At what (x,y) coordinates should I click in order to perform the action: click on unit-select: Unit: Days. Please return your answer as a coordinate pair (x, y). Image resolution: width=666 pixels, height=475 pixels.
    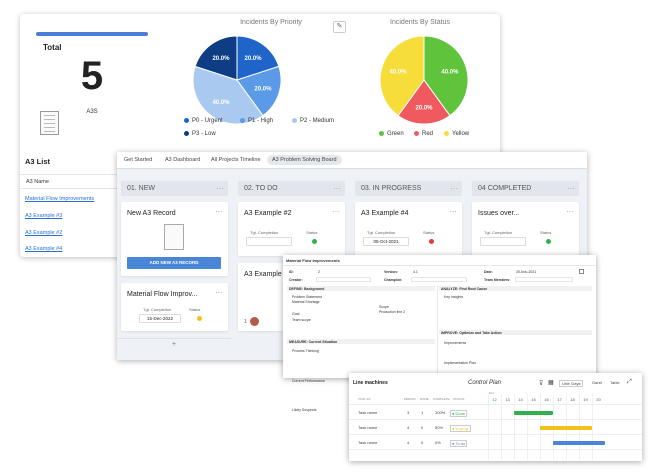
    Looking at the image, I should click on (571, 383).